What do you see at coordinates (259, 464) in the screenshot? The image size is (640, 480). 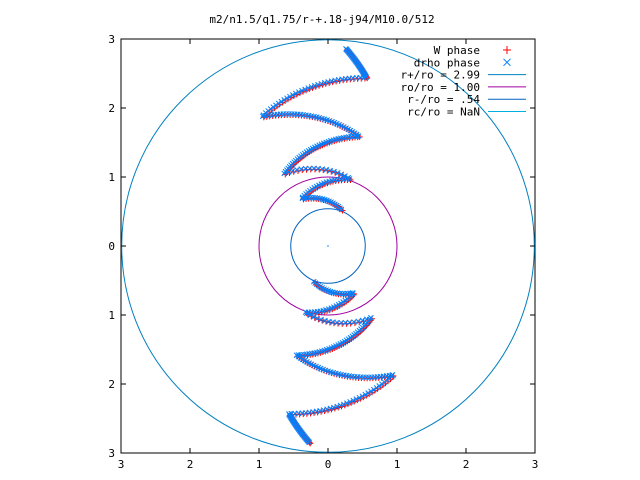 I see `x-tick-label-2: 1` at bounding box center [259, 464].